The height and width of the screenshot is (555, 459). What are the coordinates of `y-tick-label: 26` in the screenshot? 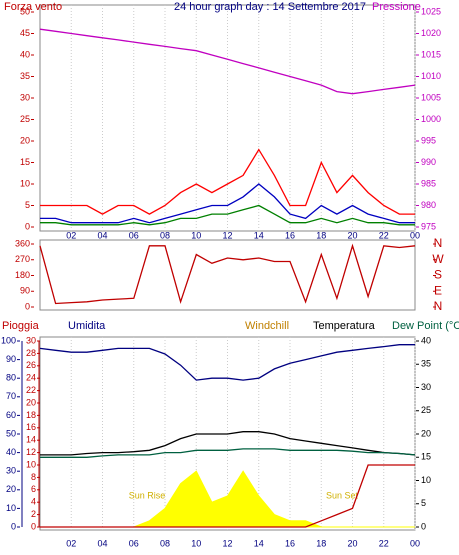 It's located at (31, 365).